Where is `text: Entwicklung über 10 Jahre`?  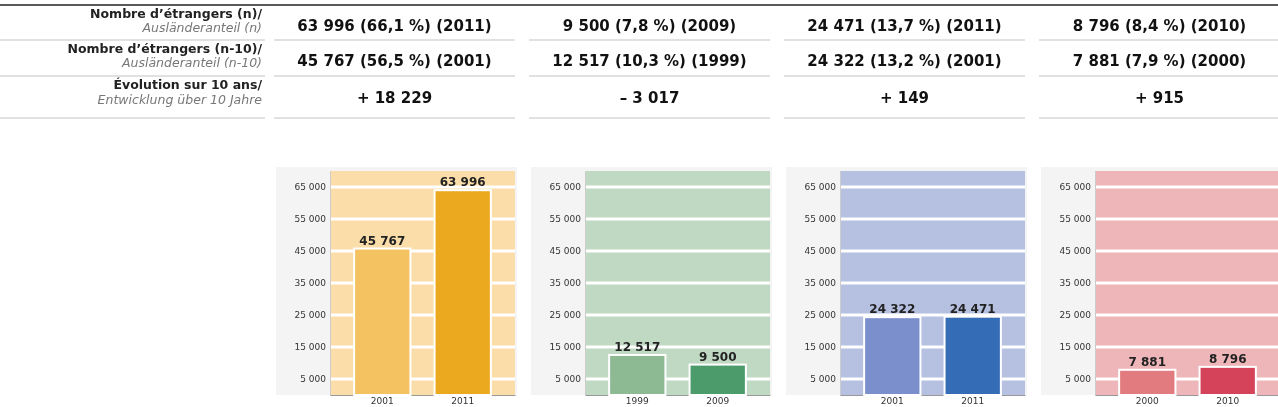 text: Entwicklung über 10 Jahre is located at coordinates (180, 99).